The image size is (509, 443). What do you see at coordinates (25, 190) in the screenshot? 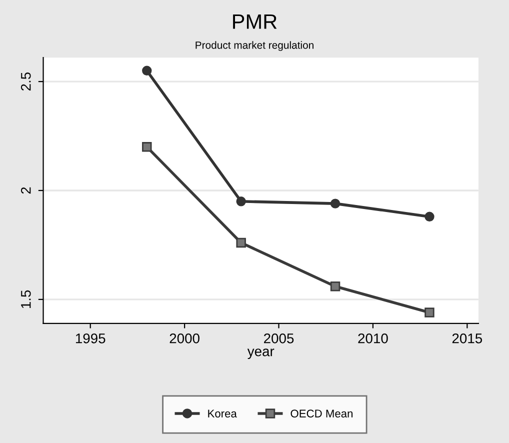
I see `y-tick-label: 2` at bounding box center [25, 190].